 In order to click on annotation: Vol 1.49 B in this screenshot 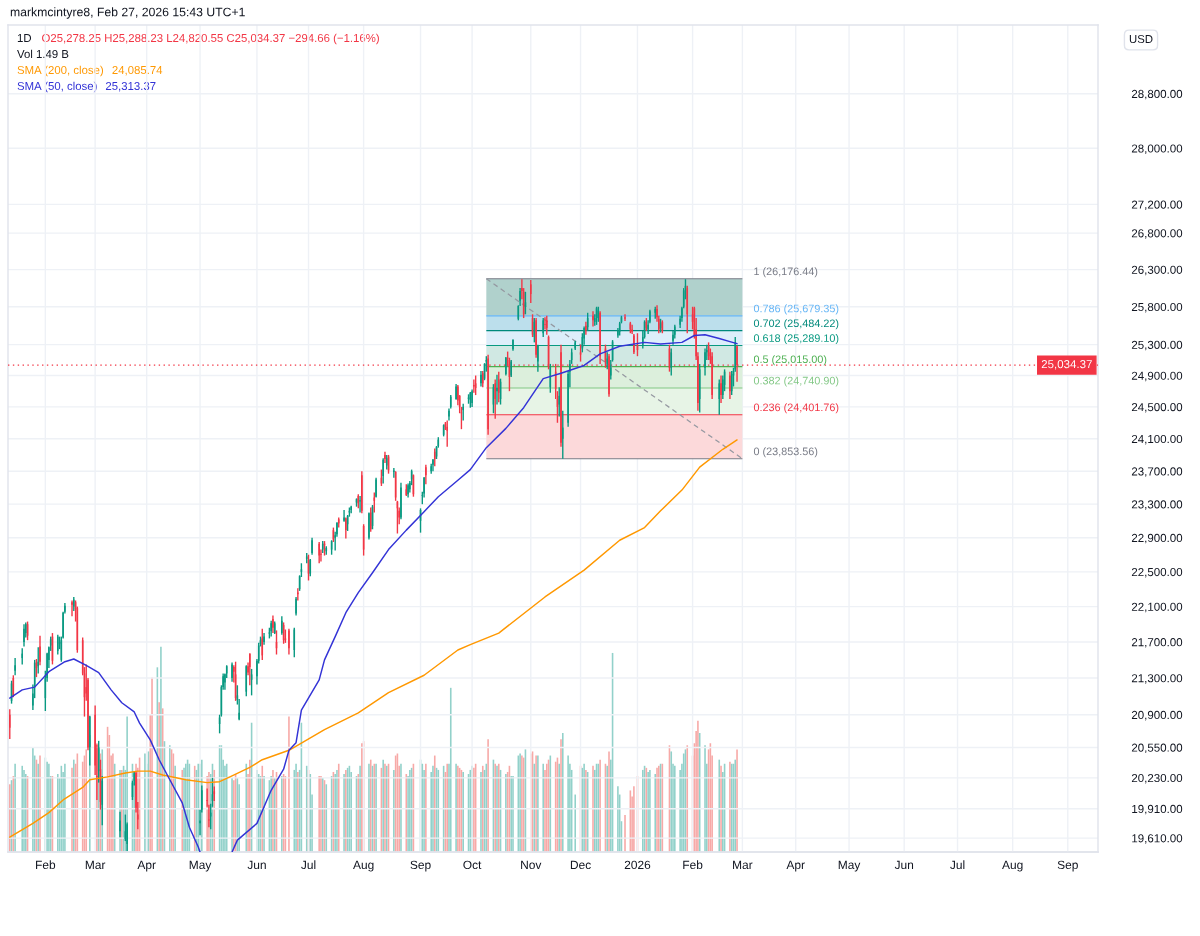, I will do `click(43, 54)`.